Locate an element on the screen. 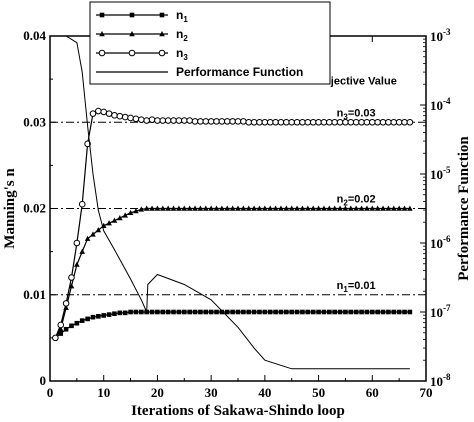 This screenshot has width=474, height=422. x-tick-label: 10 is located at coordinates (103, 392).